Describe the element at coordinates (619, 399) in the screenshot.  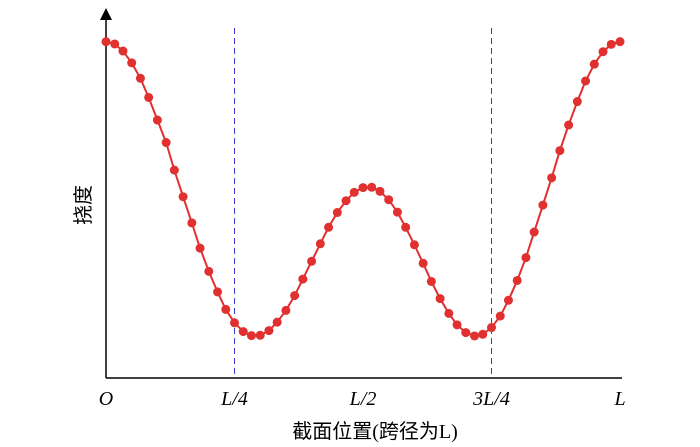
I see `x-tick-label: L` at that location.